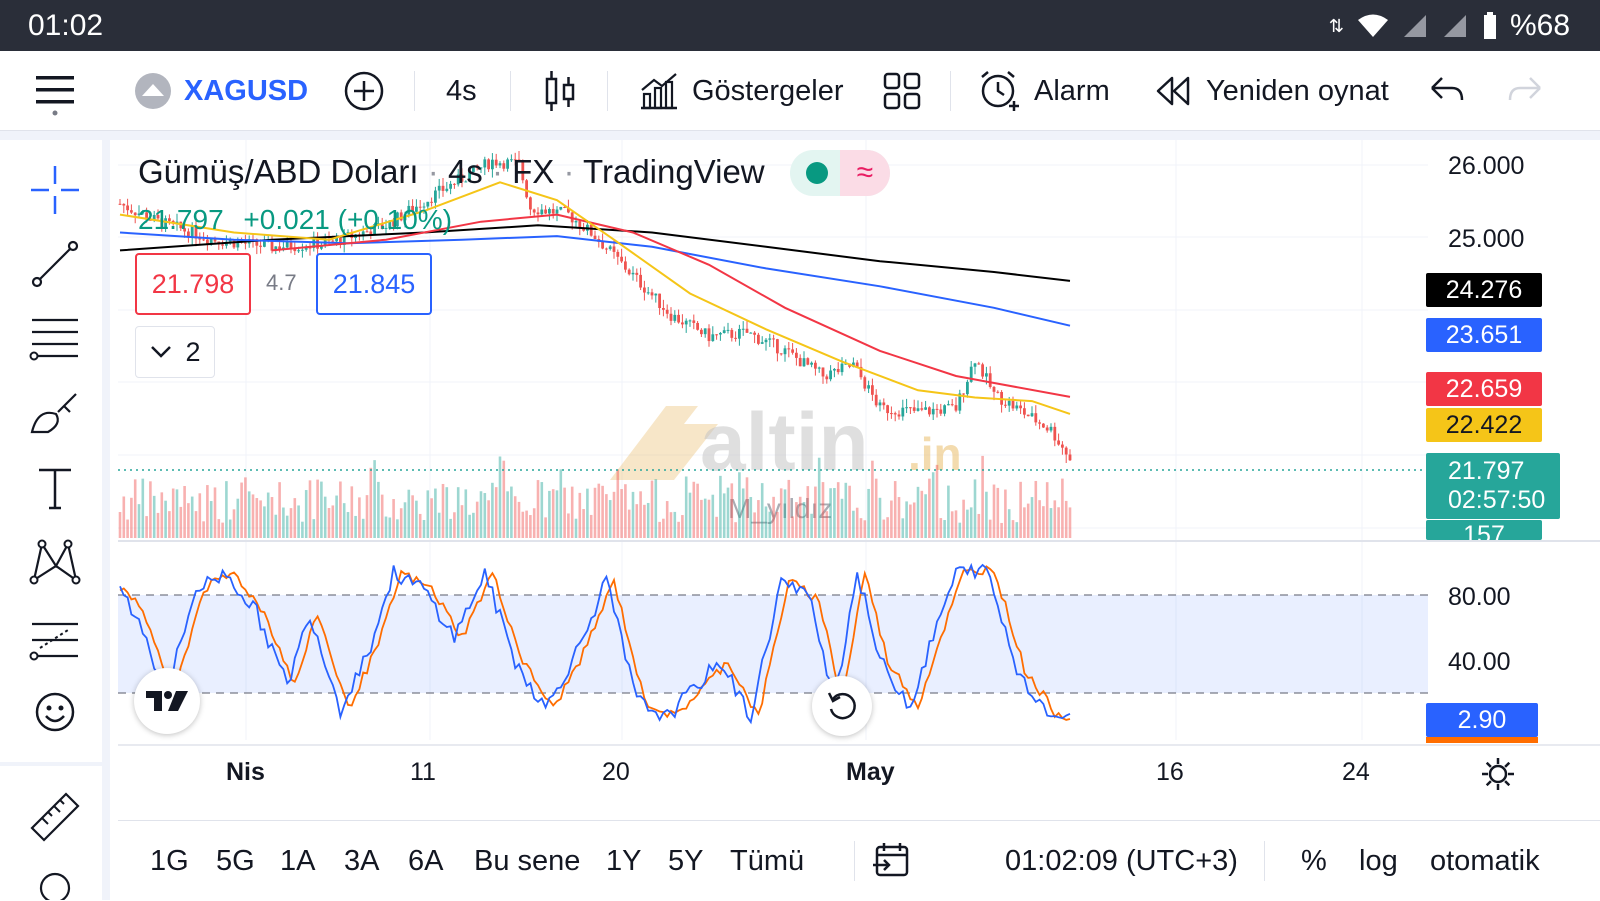  I want to click on brush-tool, so click(55, 414).